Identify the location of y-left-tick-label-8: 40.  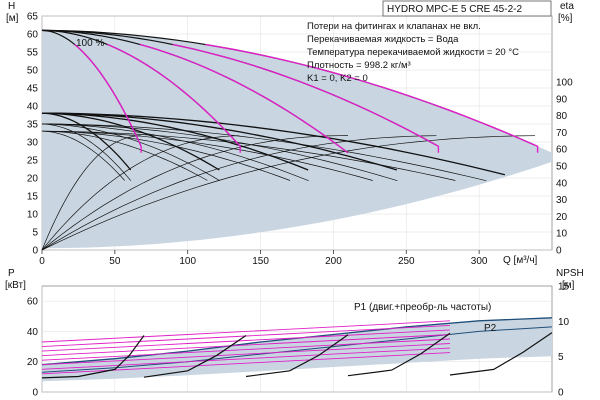
(33, 107).